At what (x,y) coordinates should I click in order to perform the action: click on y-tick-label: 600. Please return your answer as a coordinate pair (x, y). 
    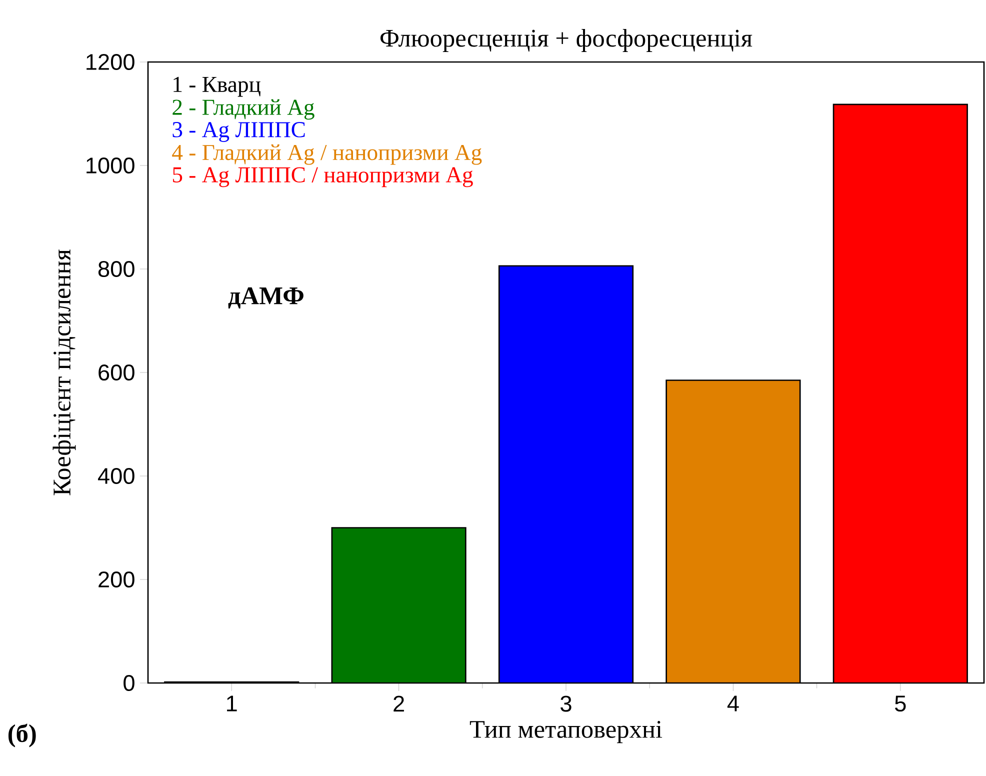
    Looking at the image, I should click on (116, 372).